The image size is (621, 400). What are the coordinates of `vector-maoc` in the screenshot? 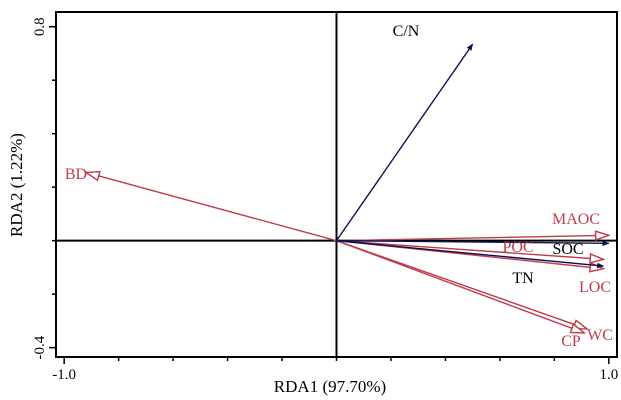 It's located at (472, 238).